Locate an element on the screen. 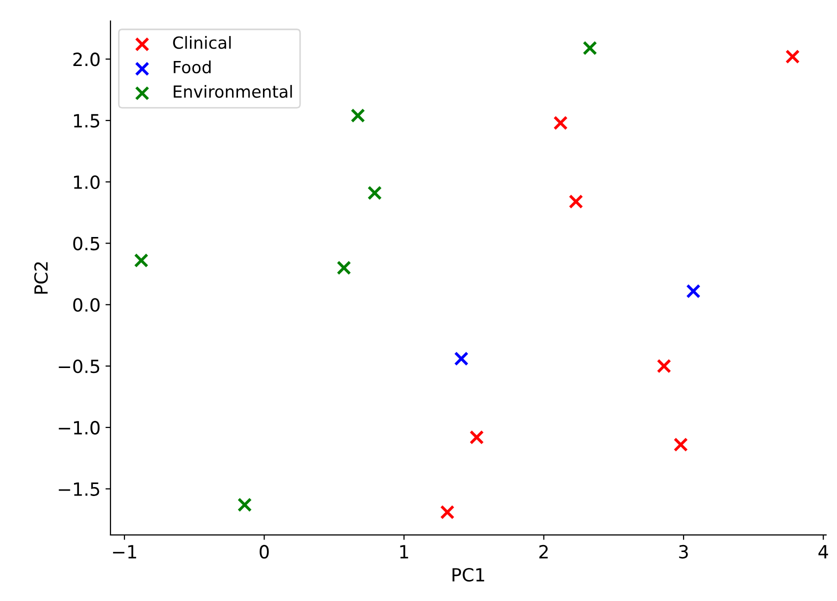  x-tick-label: 1 is located at coordinates (404, 551).